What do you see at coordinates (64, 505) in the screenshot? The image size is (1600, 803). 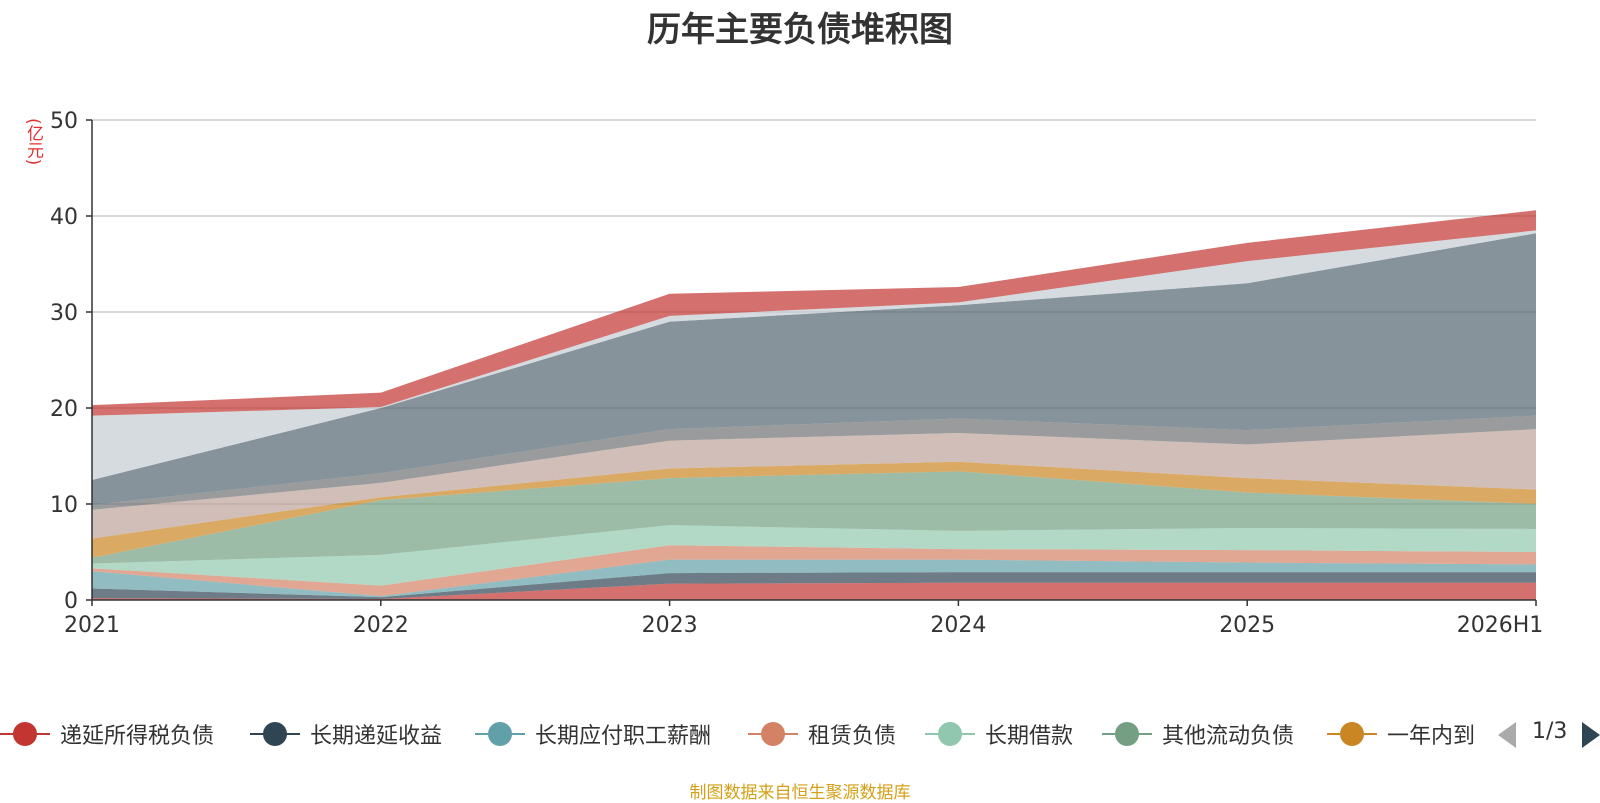 I see `y-tick-label: 10` at bounding box center [64, 505].